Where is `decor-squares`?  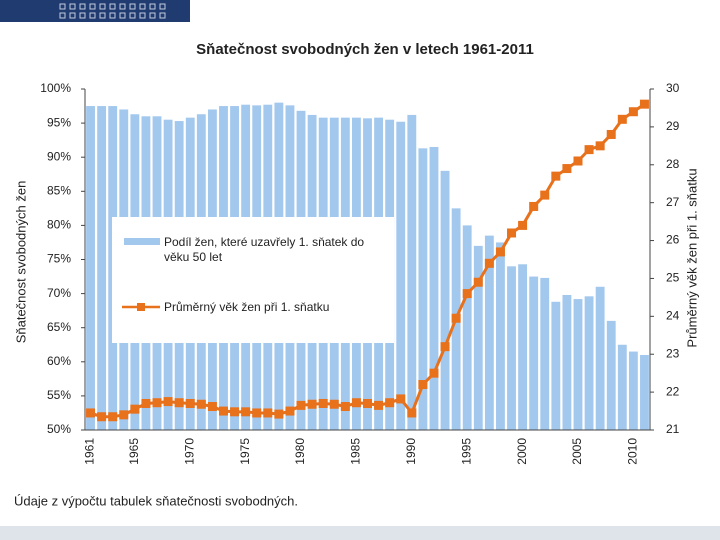
decor-squares is located at coordinates (112, 11).